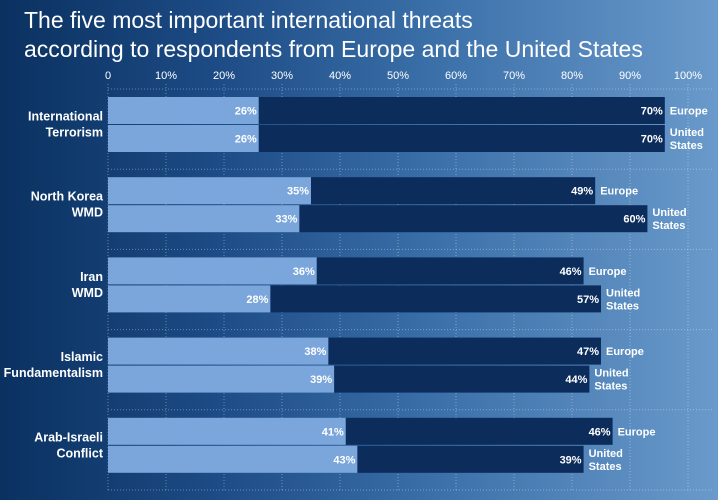 The image size is (718, 500). What do you see at coordinates (74, 133) in the screenshot?
I see `category-label: Terrorism` at bounding box center [74, 133].